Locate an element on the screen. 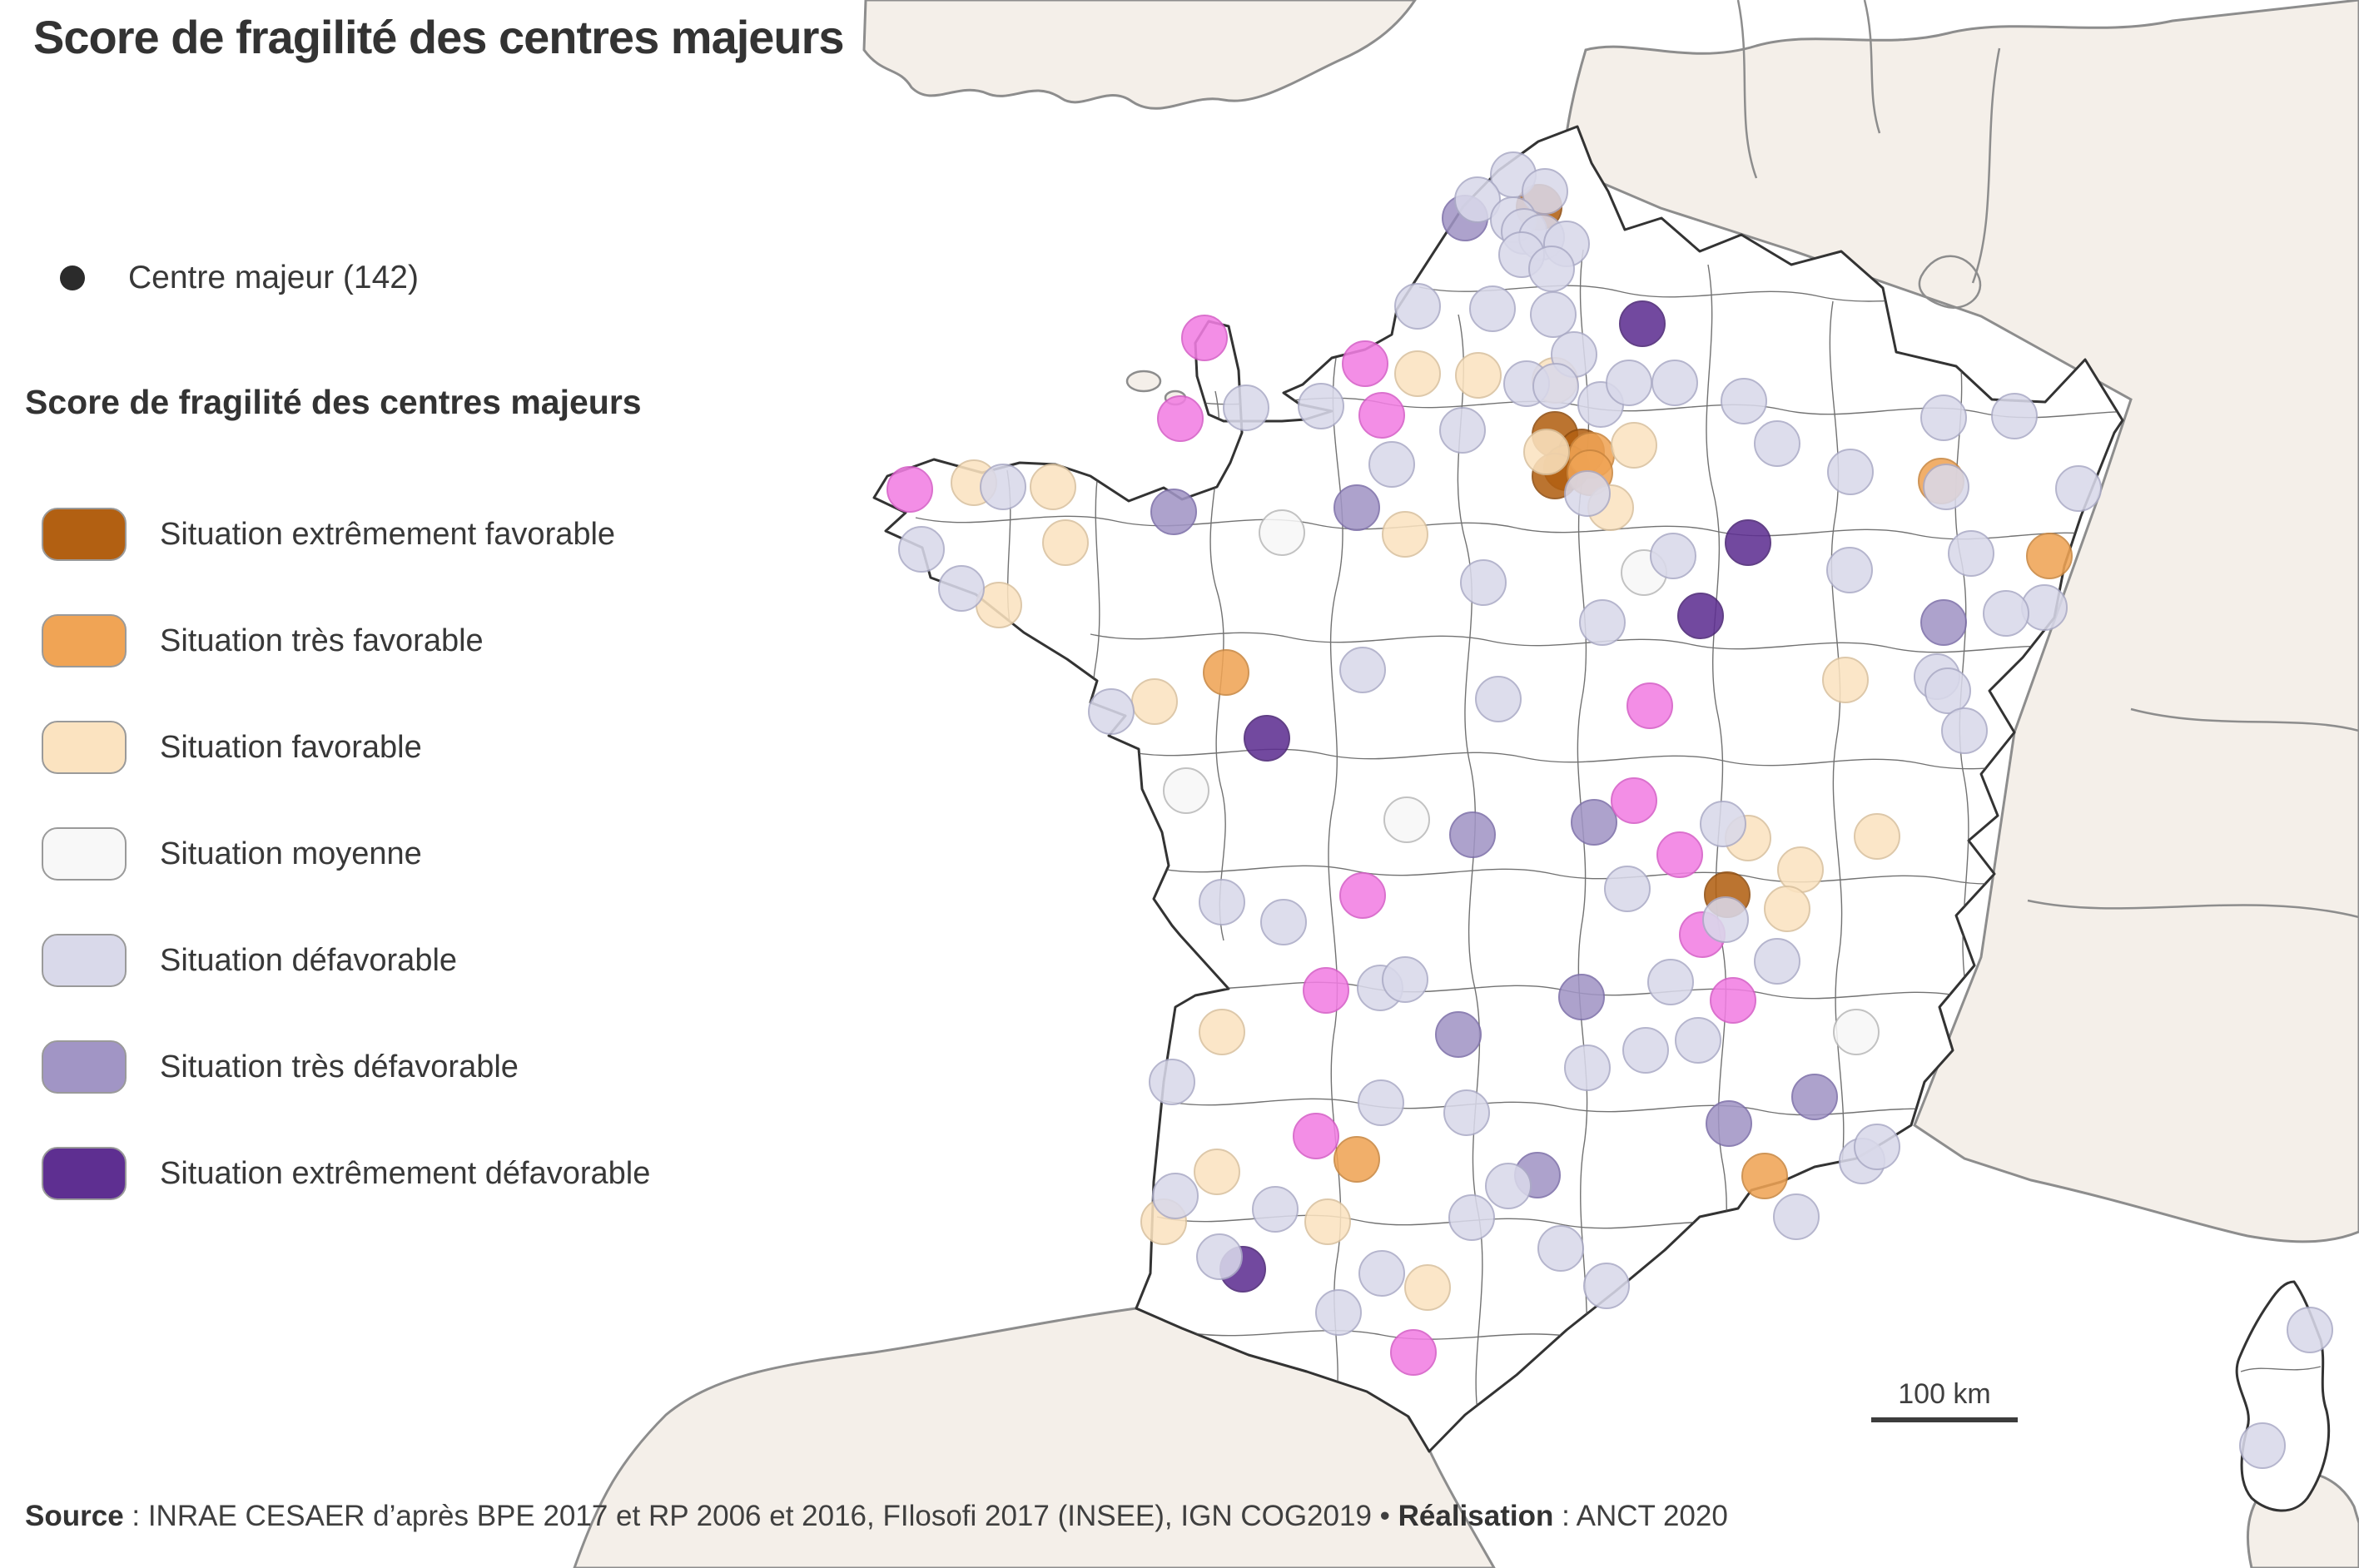  corsica-department-border is located at coordinates (2281, 1369).